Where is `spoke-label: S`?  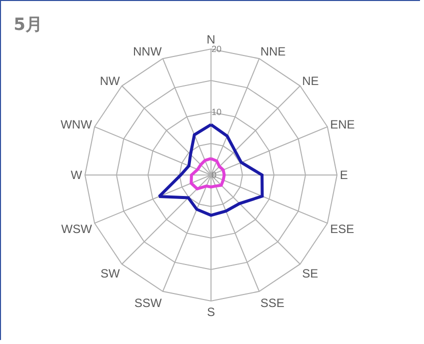
spoke-label: S is located at coordinates (211, 311).